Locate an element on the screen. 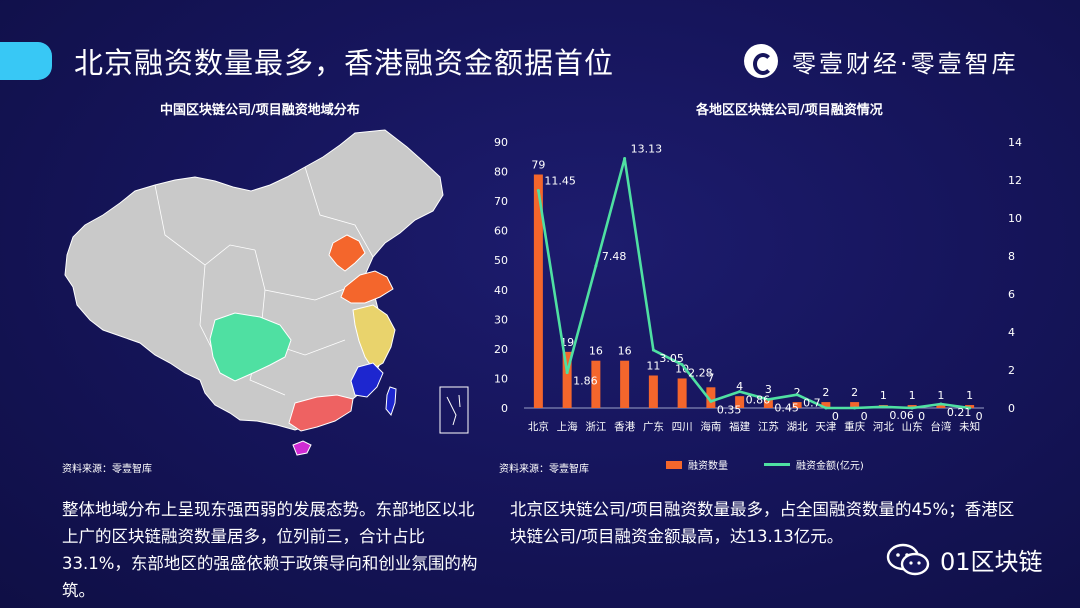 The height and width of the screenshot is (608, 1080). chart-title: 各地区区块链公司/项目融资情况 is located at coordinates (789, 110).